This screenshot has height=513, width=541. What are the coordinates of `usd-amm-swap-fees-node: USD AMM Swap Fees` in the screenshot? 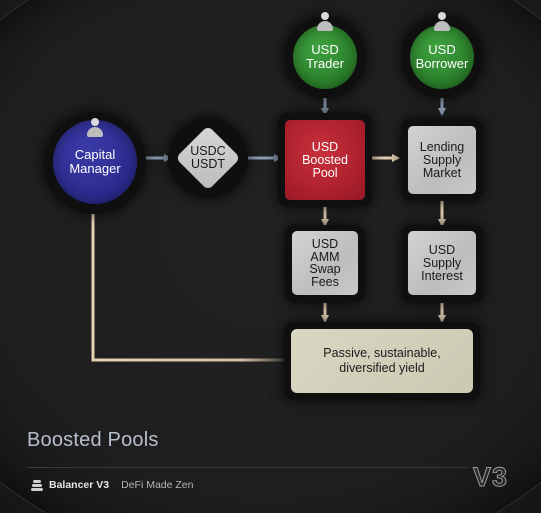 It's located at (325, 263).